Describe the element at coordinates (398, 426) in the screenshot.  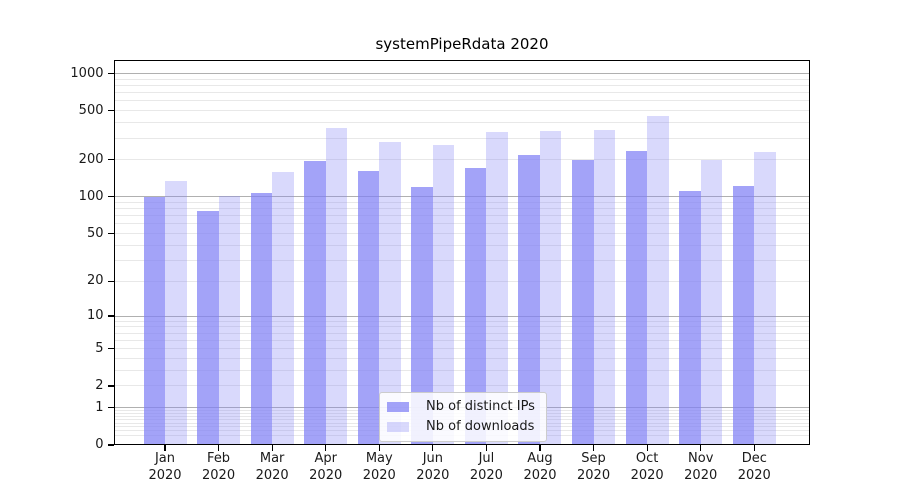
I see `legend-swatch-downloads` at that location.